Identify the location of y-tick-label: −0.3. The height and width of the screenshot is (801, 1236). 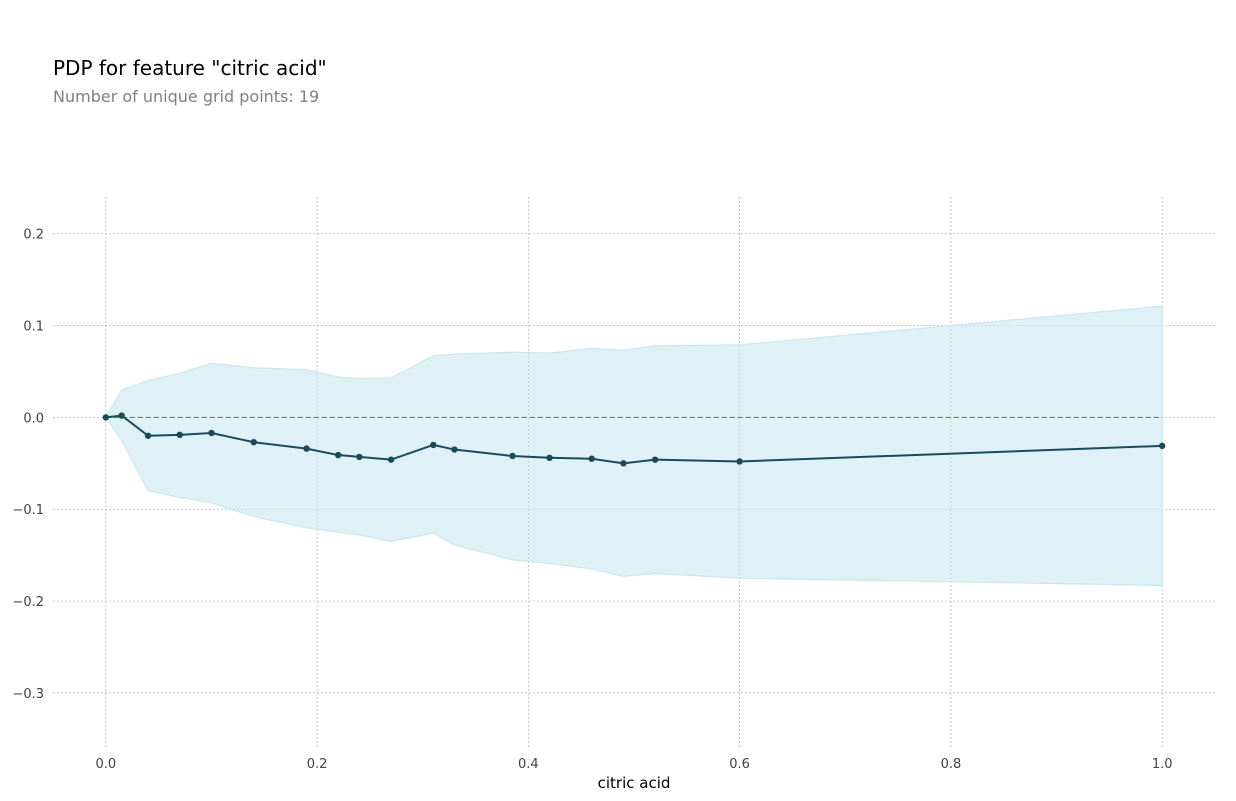
(28, 694).